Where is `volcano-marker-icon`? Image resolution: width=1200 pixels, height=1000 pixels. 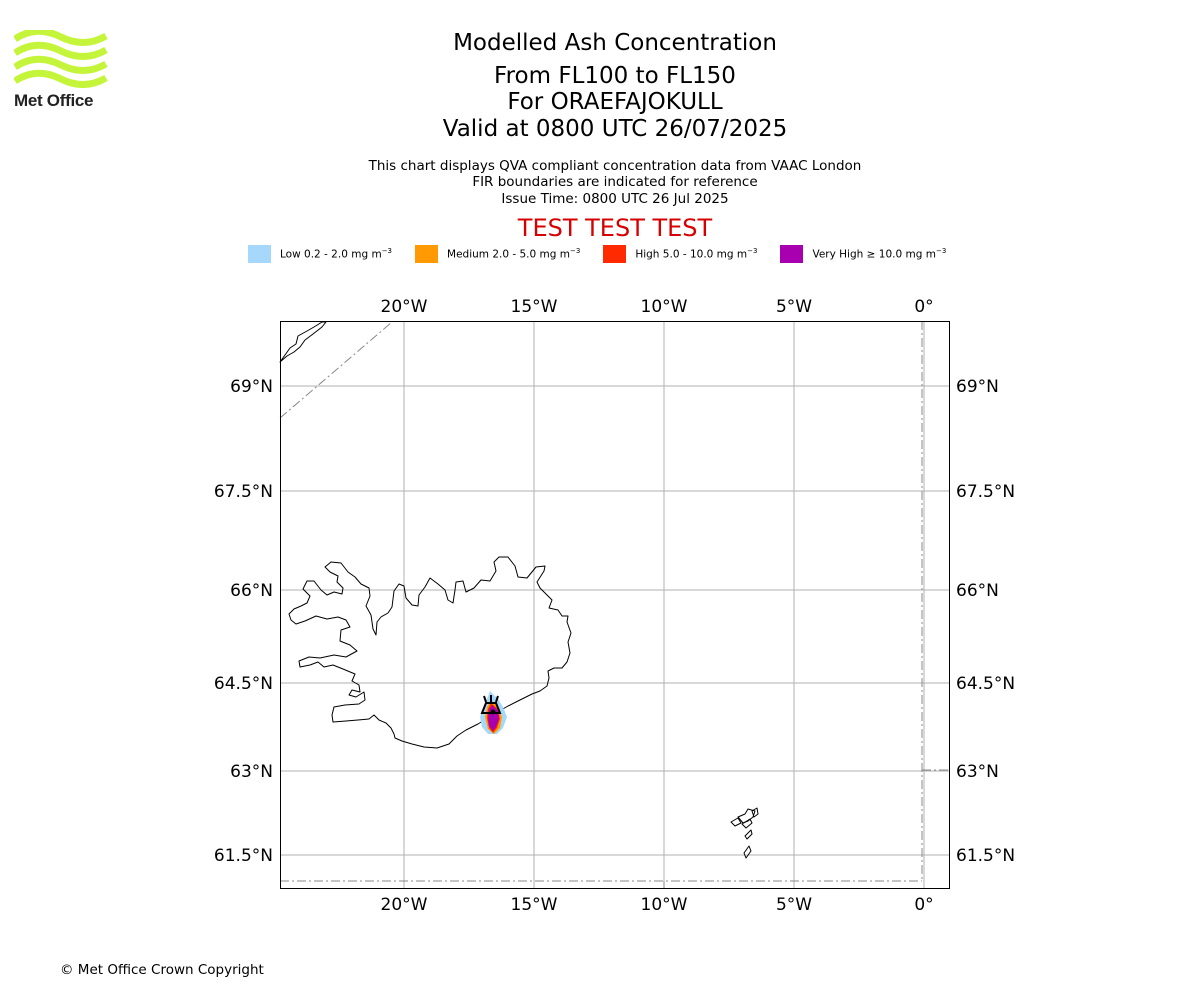
volcano-marker-icon is located at coordinates (491, 705).